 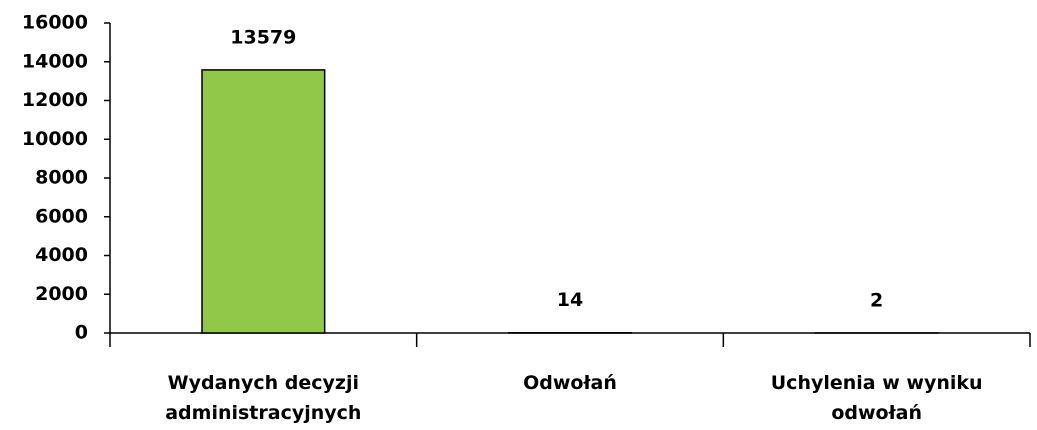 I want to click on y-tick-label: 6000, so click(x=61, y=216).